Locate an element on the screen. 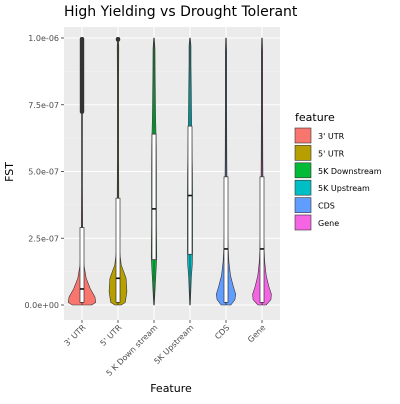  legend-label: 5' UTR is located at coordinates (331, 153).